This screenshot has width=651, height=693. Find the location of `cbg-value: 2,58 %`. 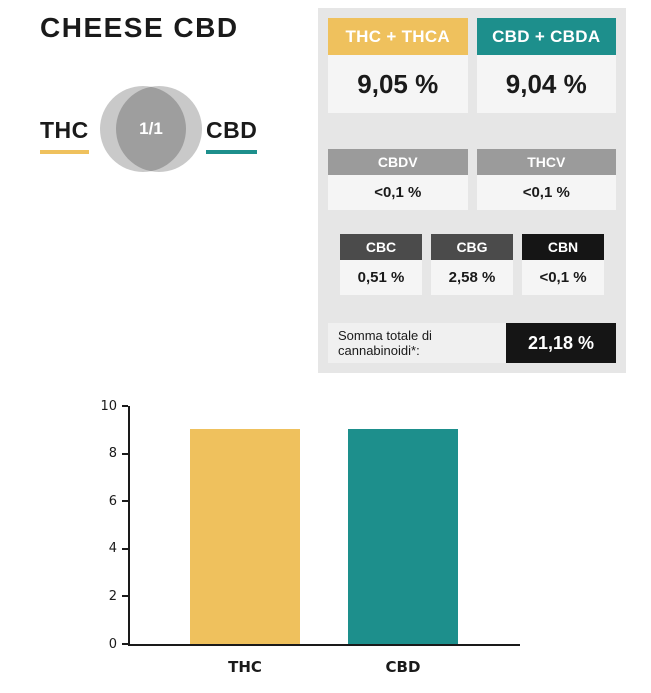

cbg-value: 2,58 % is located at coordinates (472, 277).